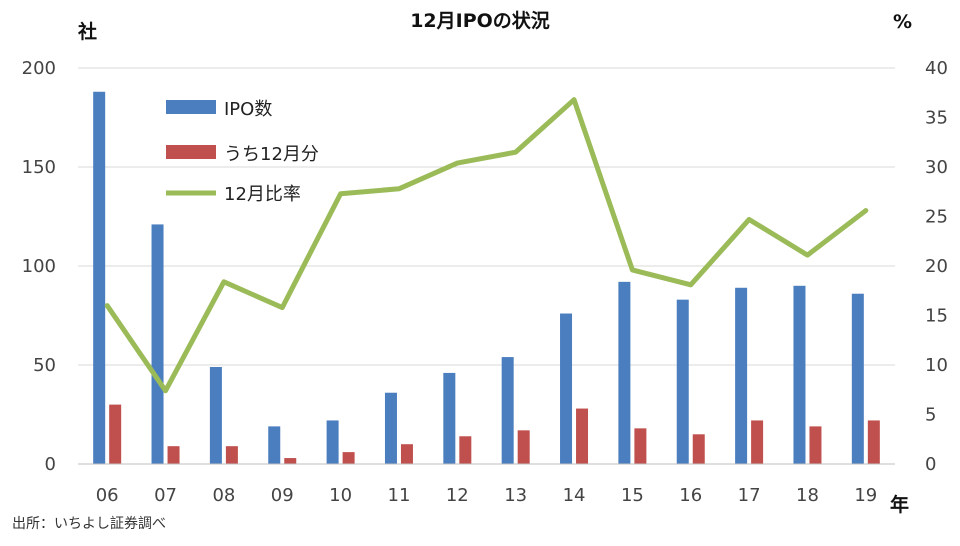 The width and height of the screenshot is (960, 546). What do you see at coordinates (50, 464) in the screenshot?
I see `y-left-tick-label: 0` at bounding box center [50, 464].